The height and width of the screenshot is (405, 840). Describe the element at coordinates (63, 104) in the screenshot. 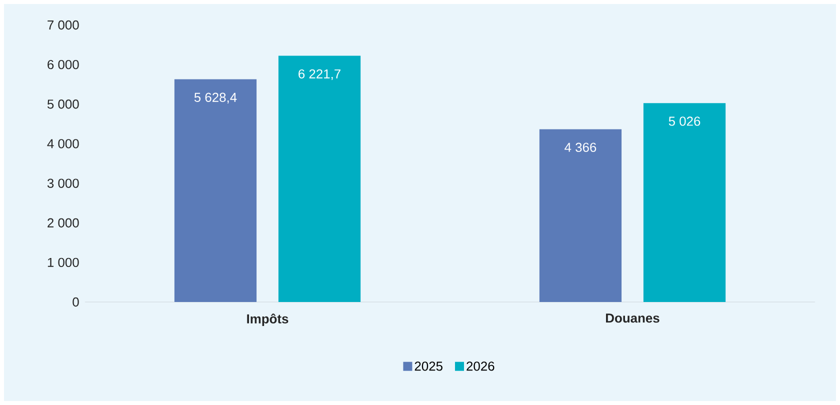

I see `y-tick-label: 5 000` at that location.